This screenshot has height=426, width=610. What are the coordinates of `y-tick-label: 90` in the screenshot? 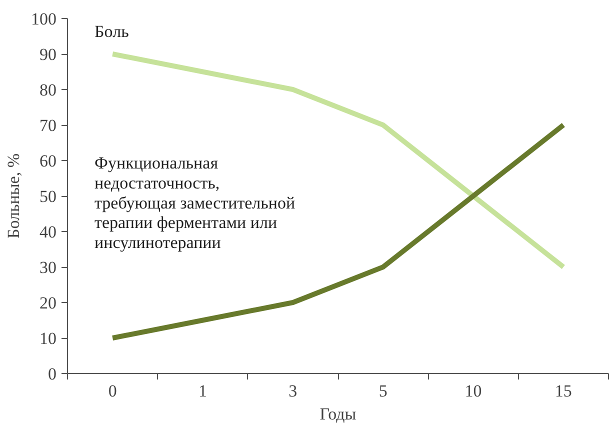 It's located at (48, 54).